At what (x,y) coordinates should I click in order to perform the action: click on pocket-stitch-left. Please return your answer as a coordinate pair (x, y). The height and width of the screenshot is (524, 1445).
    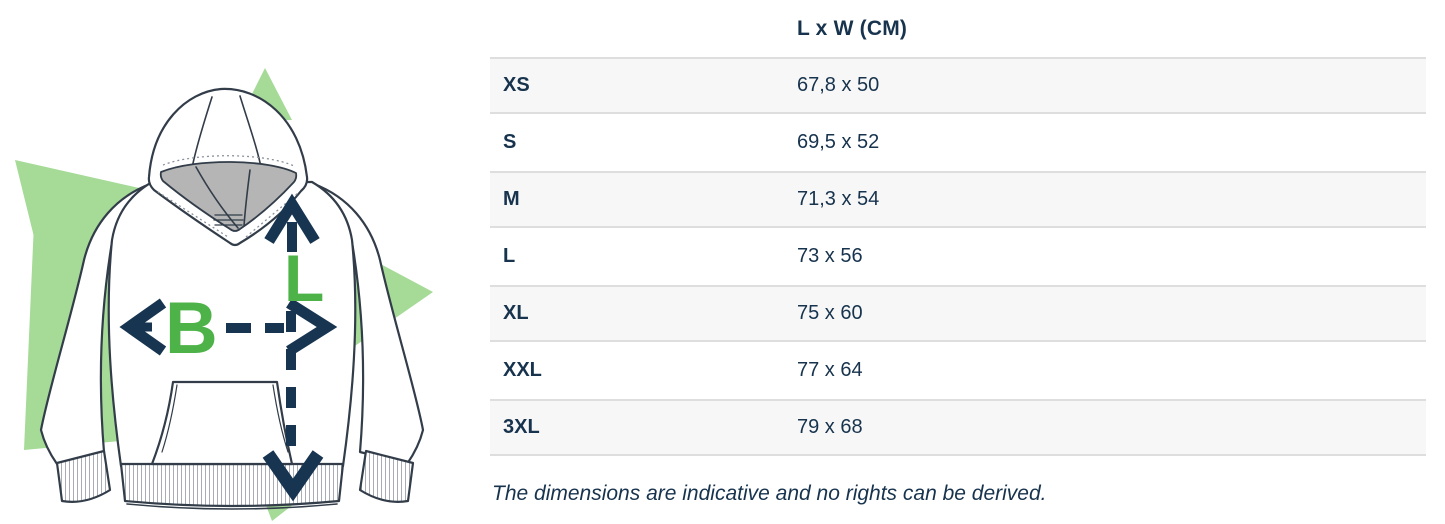
    Looking at the image, I should click on (169, 418).